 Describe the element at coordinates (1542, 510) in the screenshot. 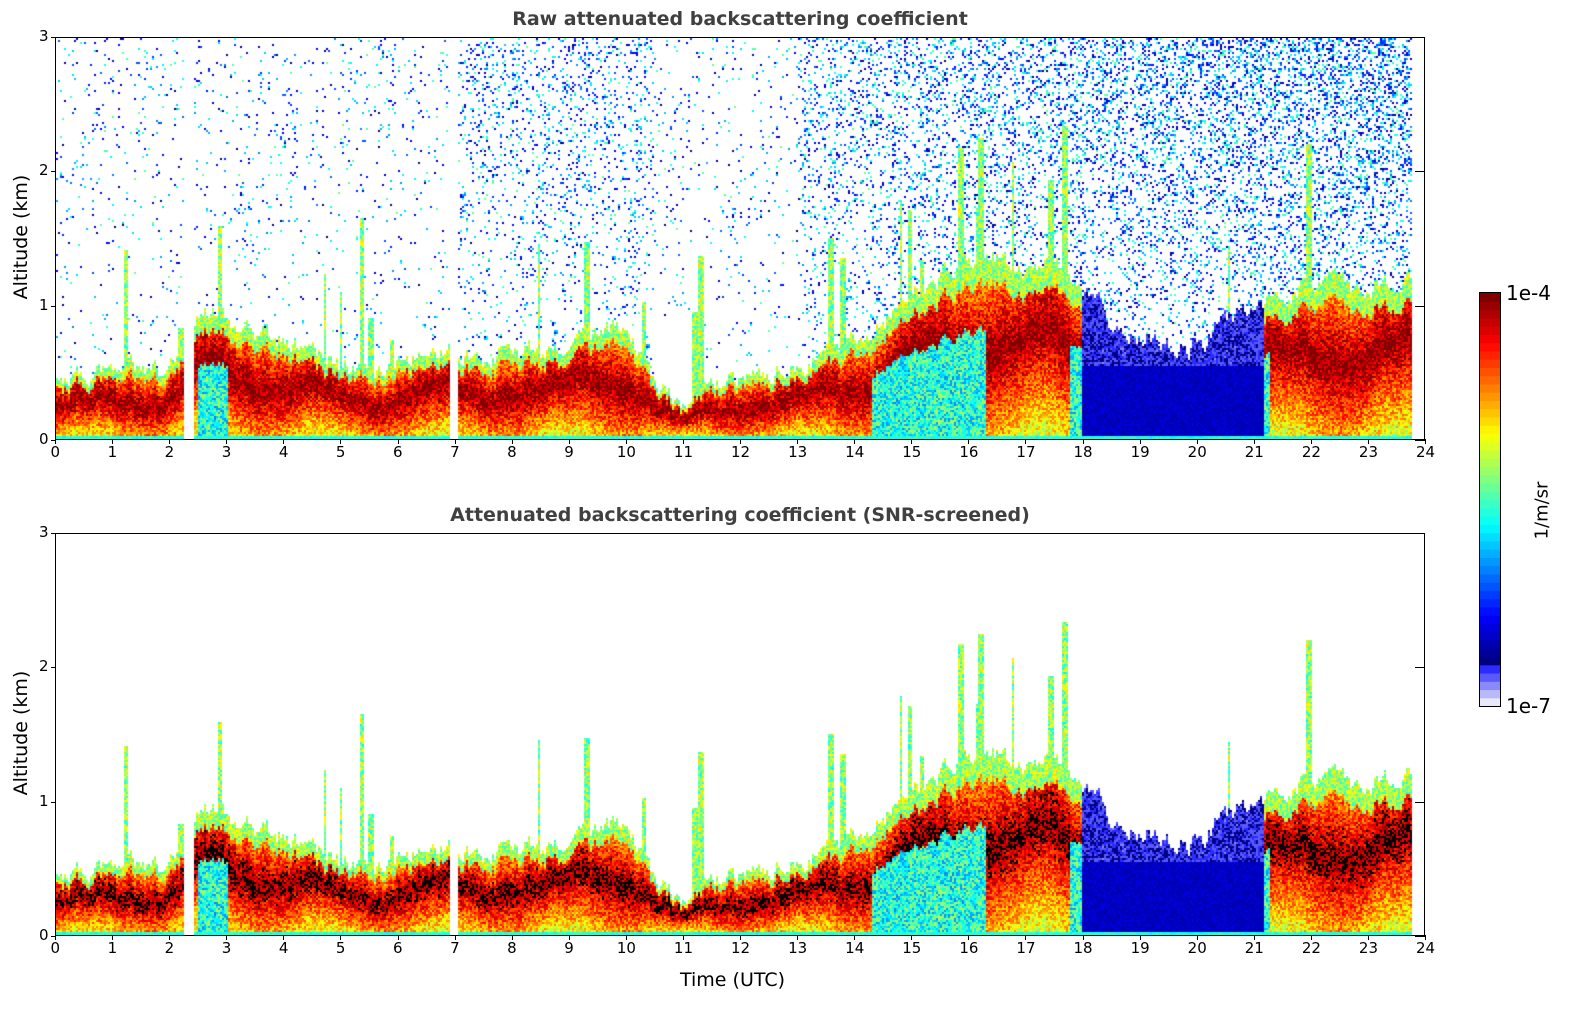

I see `colorbar-label: 1/m/sr` at that location.